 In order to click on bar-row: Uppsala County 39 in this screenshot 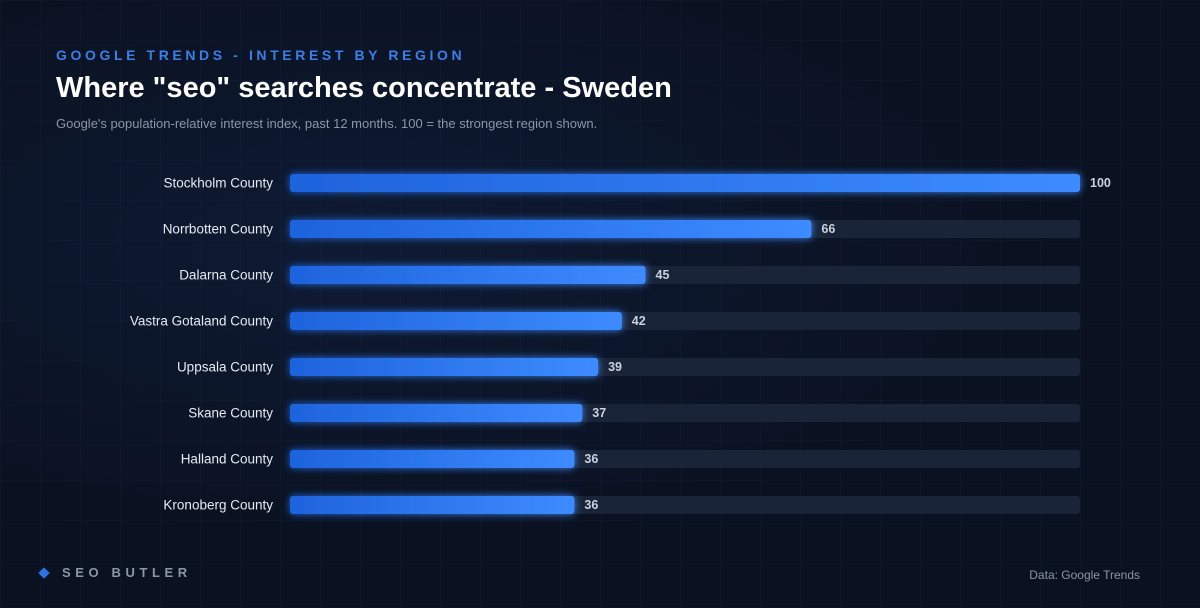, I will do `click(628, 367)`.